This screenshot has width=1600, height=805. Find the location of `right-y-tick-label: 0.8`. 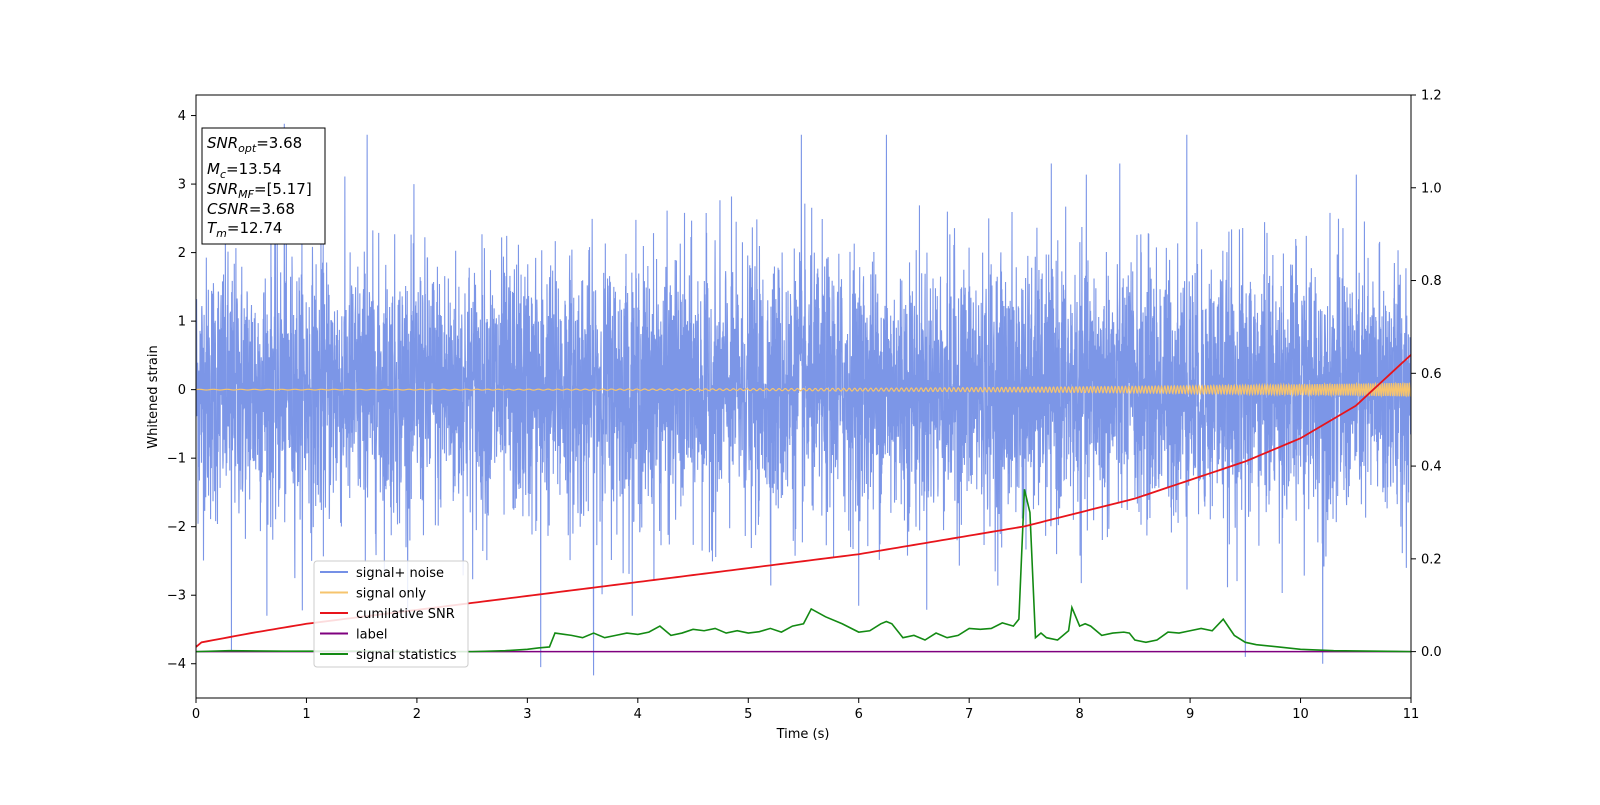

right-y-tick-label: 0.8 is located at coordinates (1431, 281).